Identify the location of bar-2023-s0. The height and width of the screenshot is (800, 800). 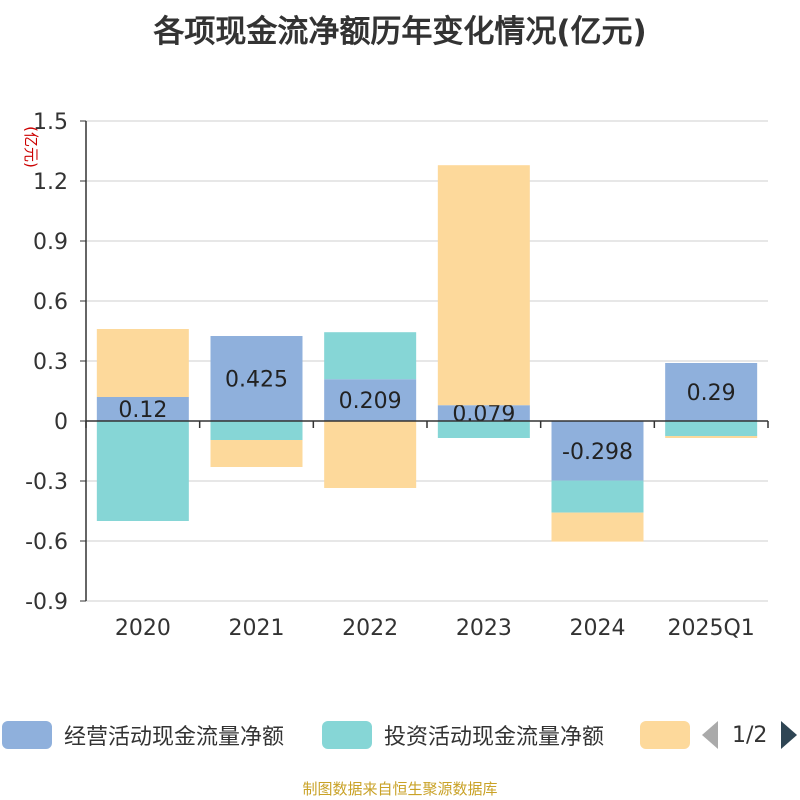
(483, 413).